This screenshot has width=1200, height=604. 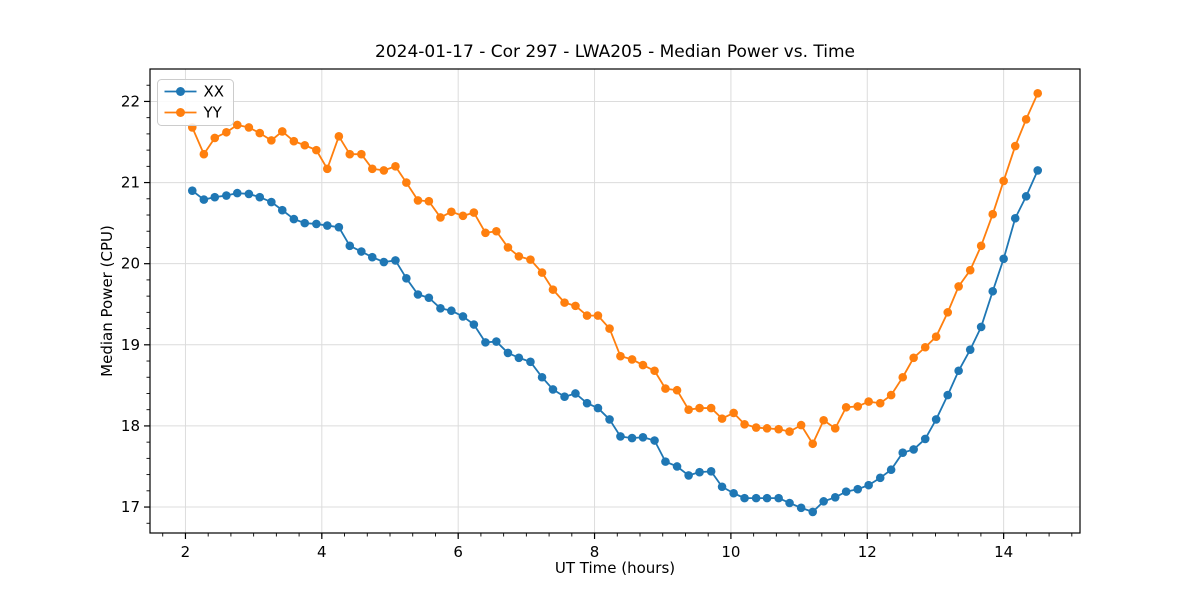 What do you see at coordinates (867, 552) in the screenshot?
I see `x-tick-label: 12` at bounding box center [867, 552].